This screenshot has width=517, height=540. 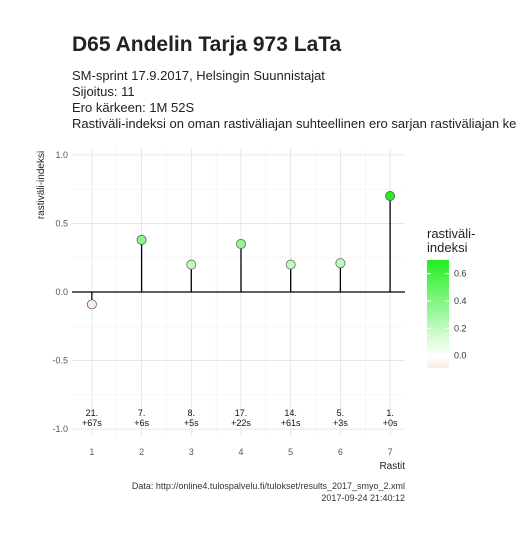 I want to click on legend-tick-label: 0.0, so click(x=460, y=356).